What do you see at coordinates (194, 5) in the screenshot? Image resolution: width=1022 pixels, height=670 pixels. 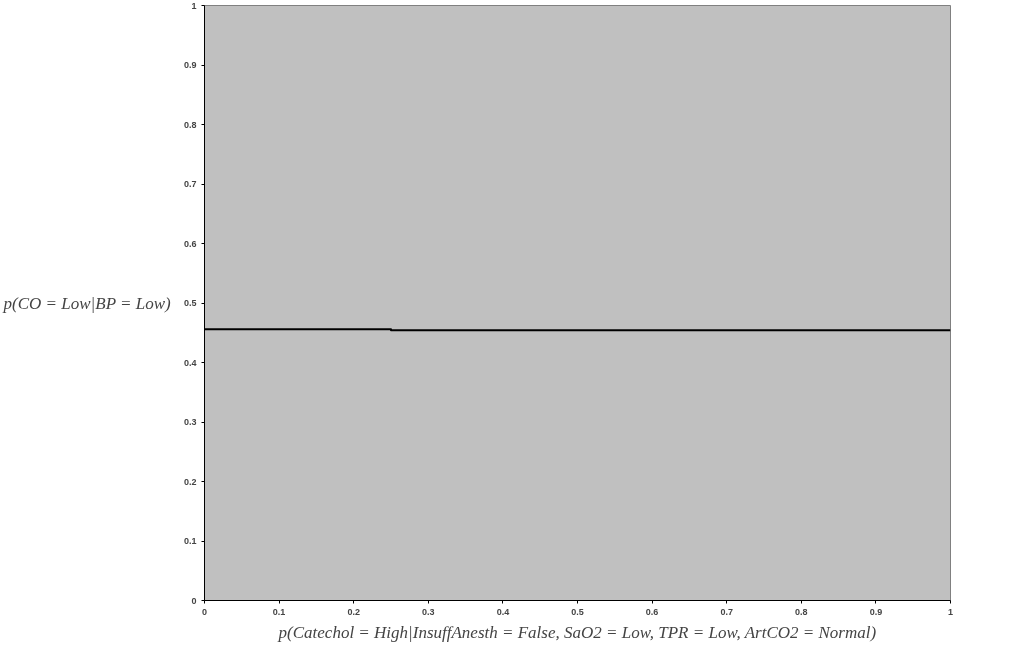 I see `y-tick-label: 1` at bounding box center [194, 5].